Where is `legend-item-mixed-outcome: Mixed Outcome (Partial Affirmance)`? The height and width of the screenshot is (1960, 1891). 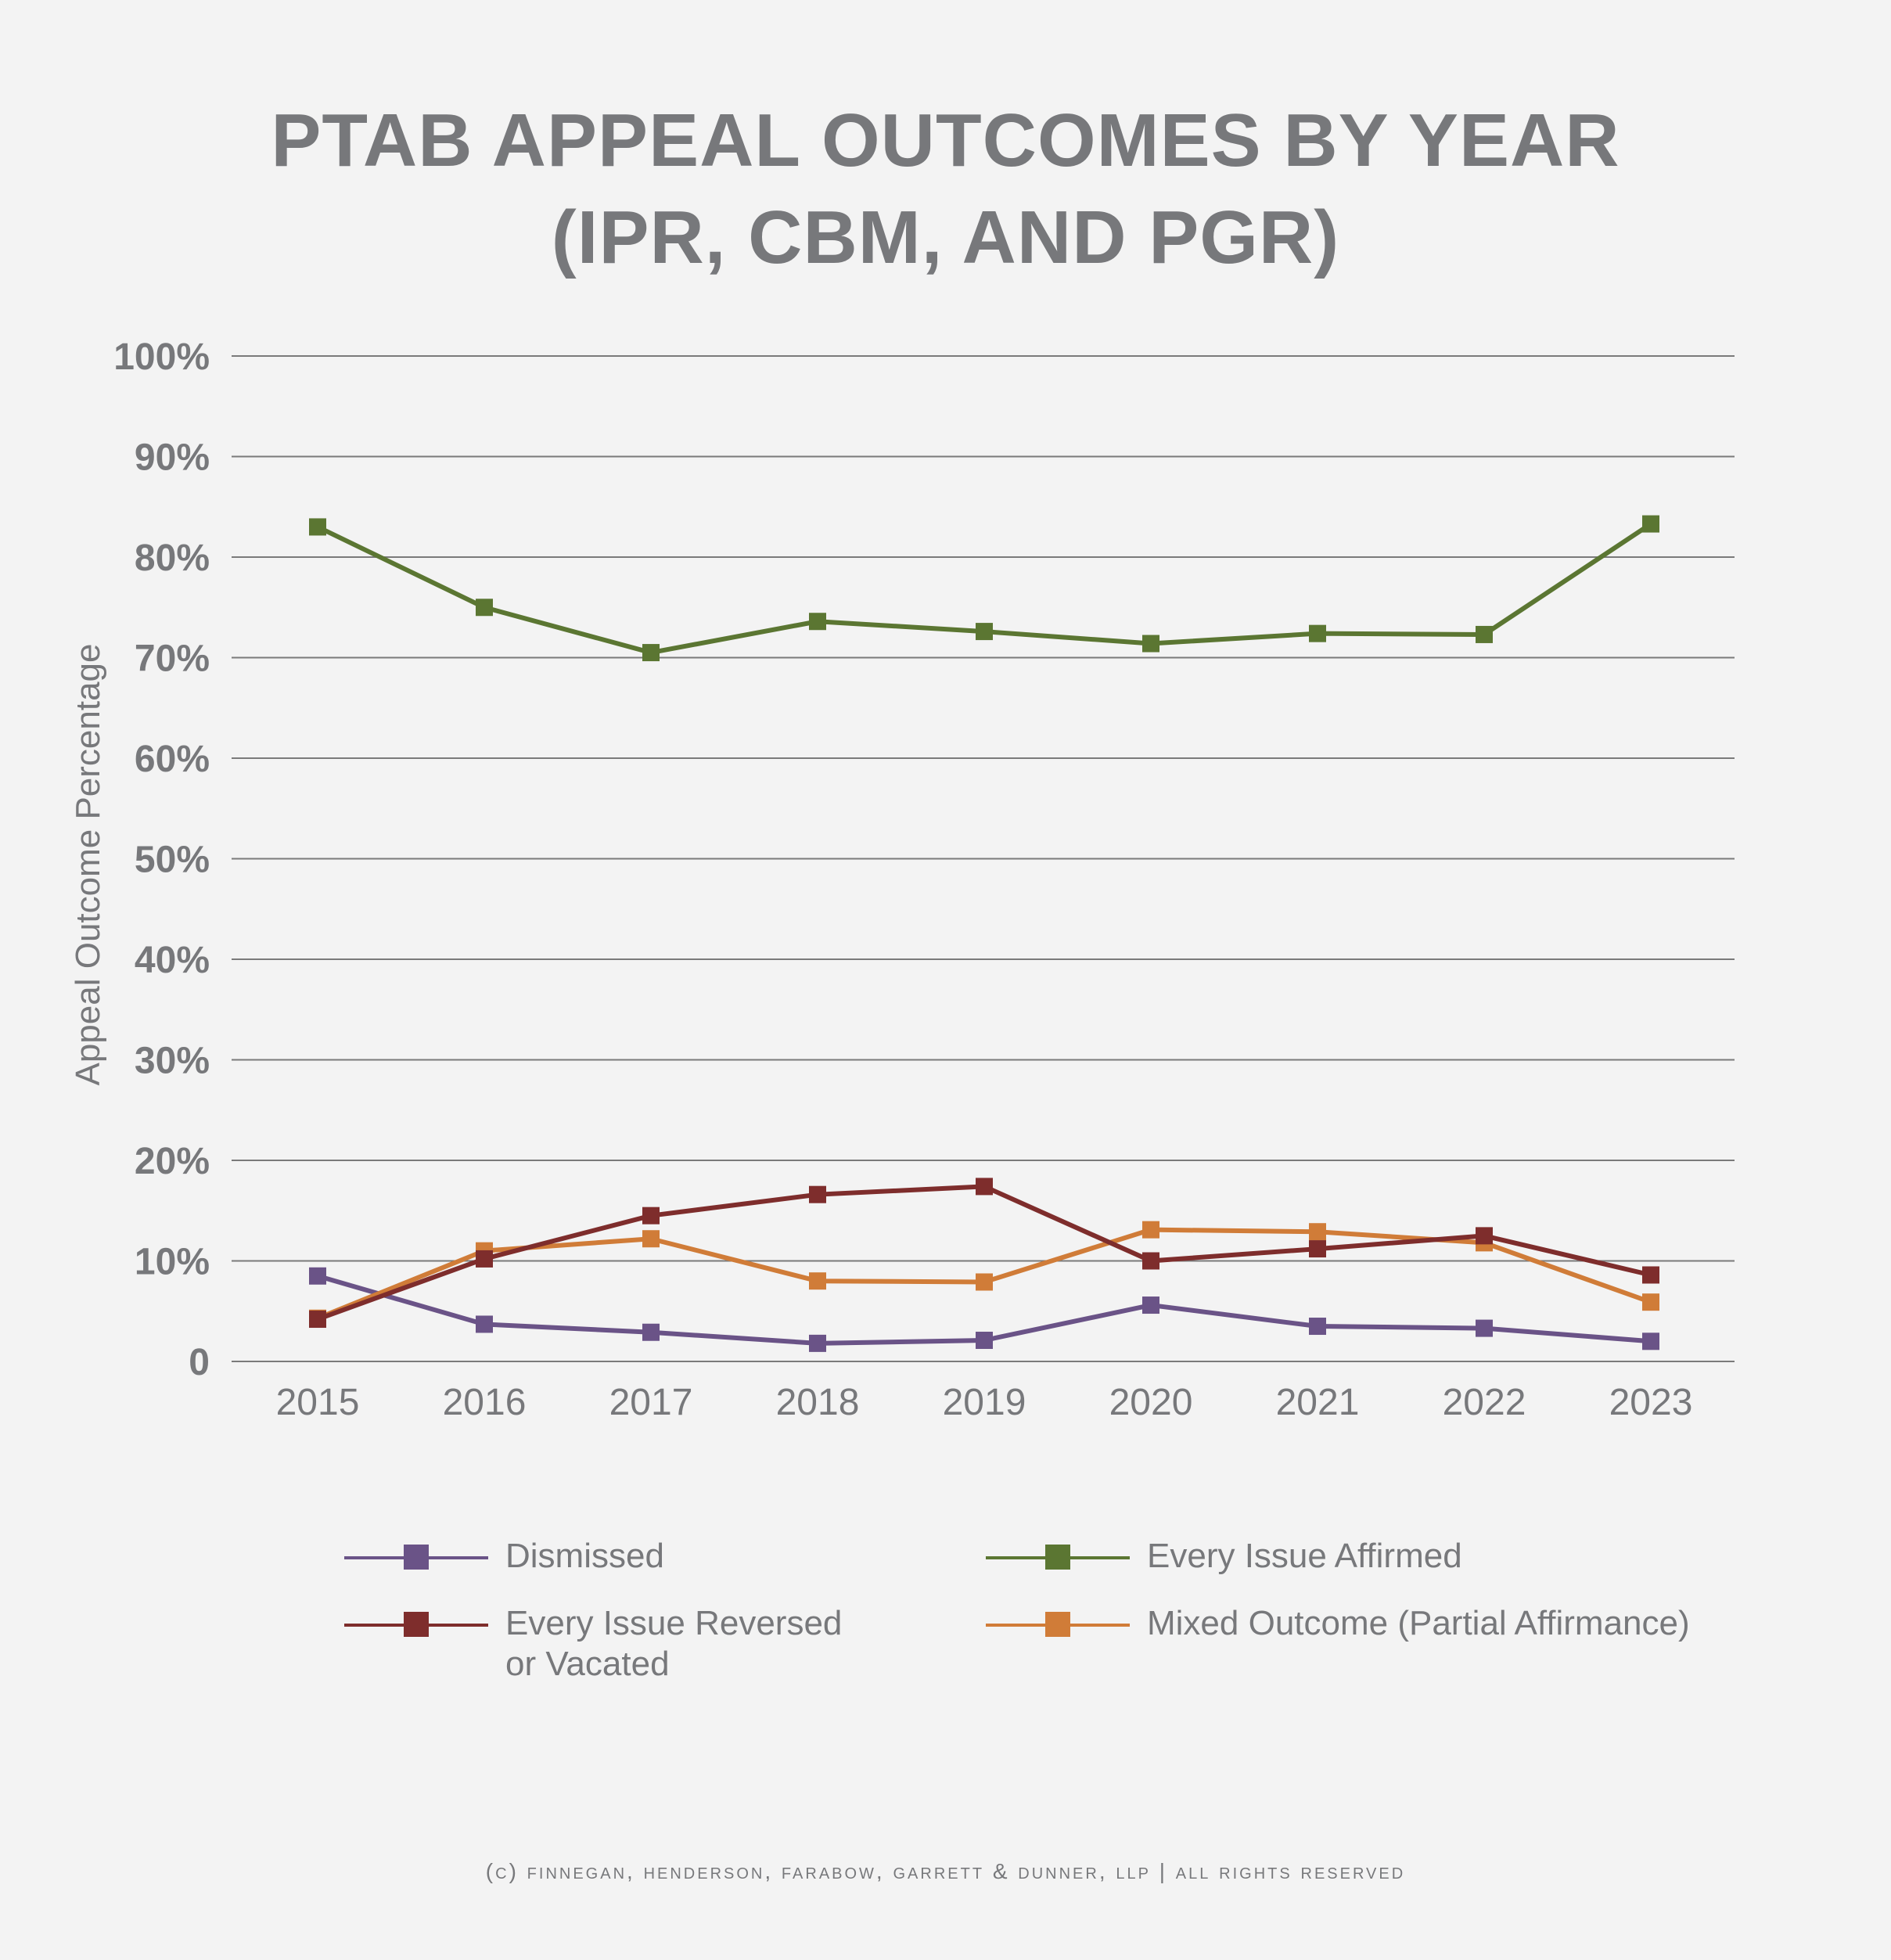
legend-item-mixed-outcome: Mixed Outcome (Partial Affirmance) is located at coordinates (1338, 1624).